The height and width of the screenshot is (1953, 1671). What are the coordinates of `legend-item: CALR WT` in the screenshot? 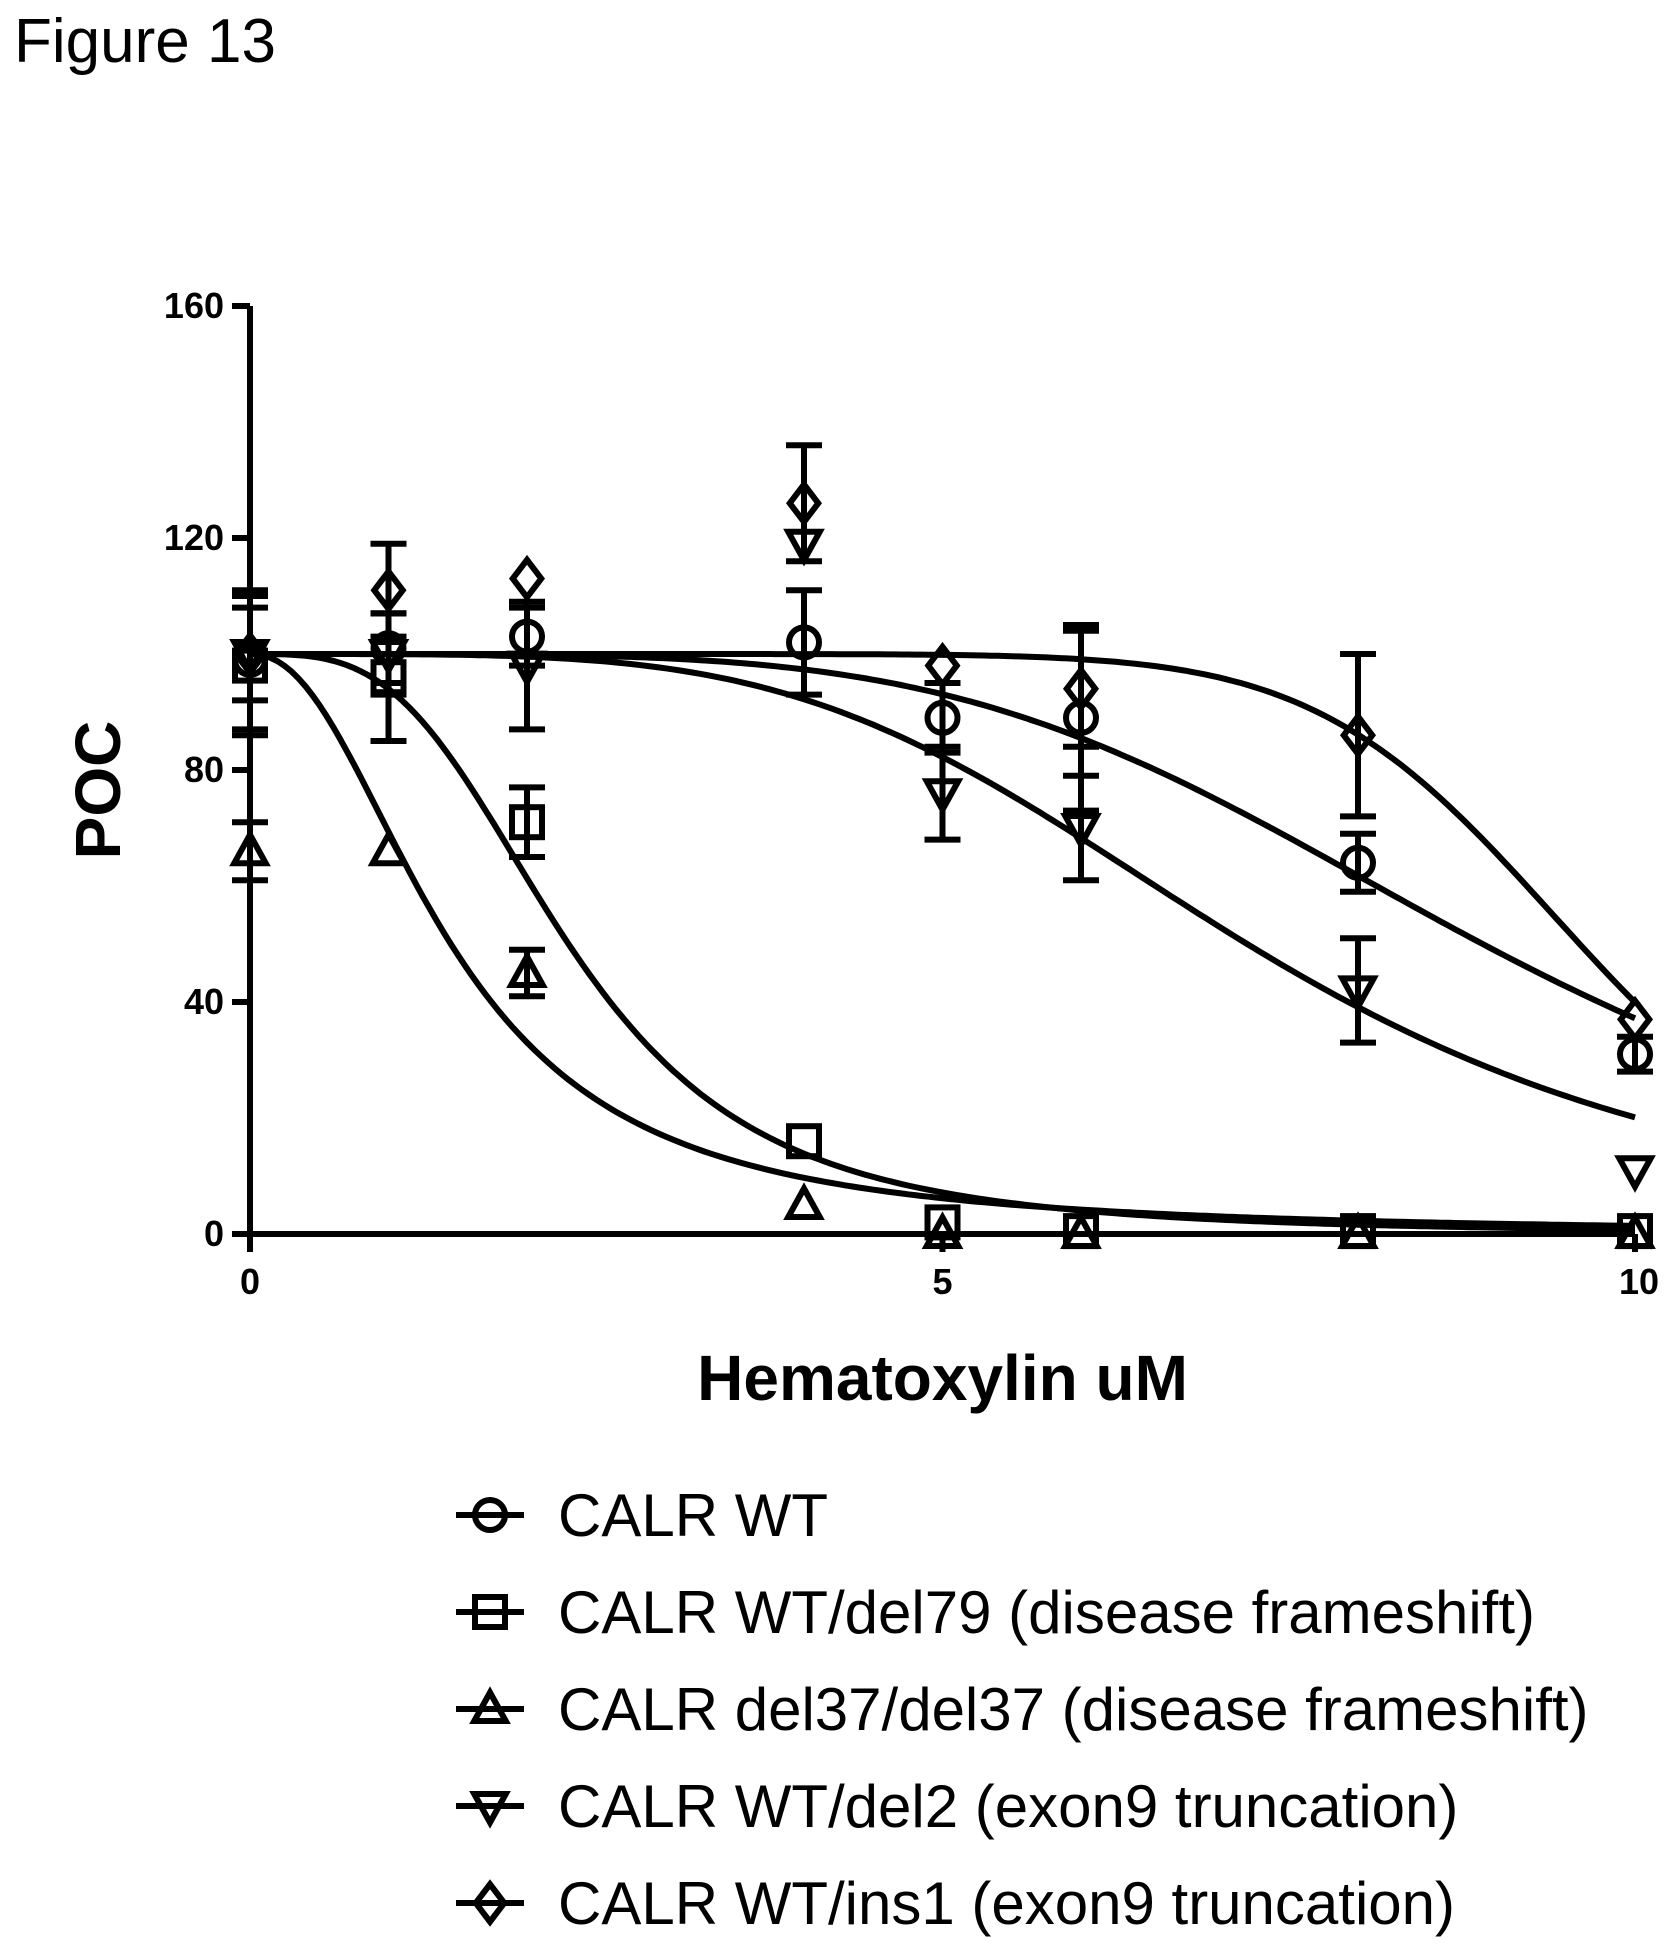 It's located at (642, 1515).